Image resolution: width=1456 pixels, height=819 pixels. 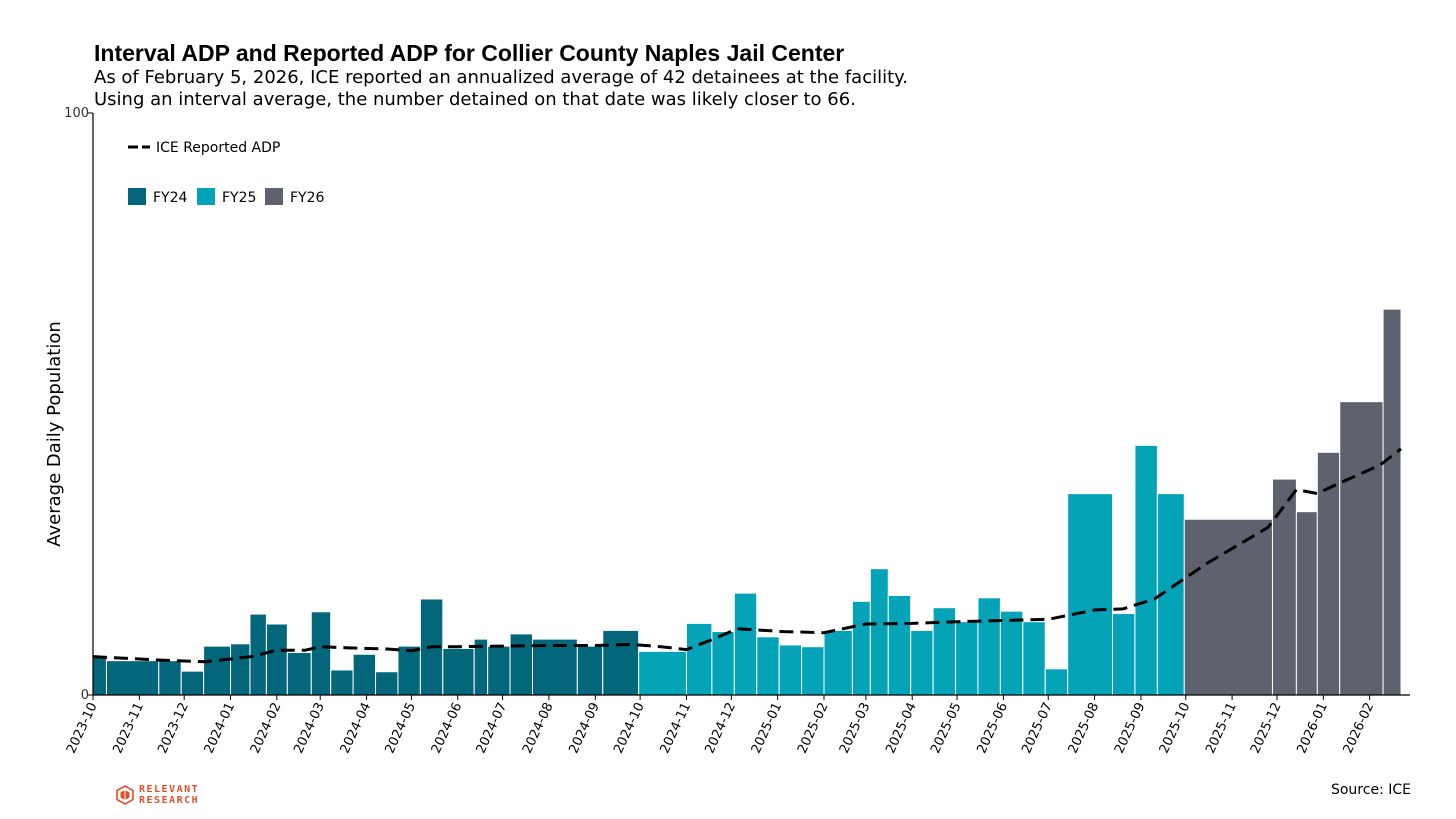 What do you see at coordinates (1370, 790) in the screenshot?
I see `source-note: Source: ICE` at bounding box center [1370, 790].